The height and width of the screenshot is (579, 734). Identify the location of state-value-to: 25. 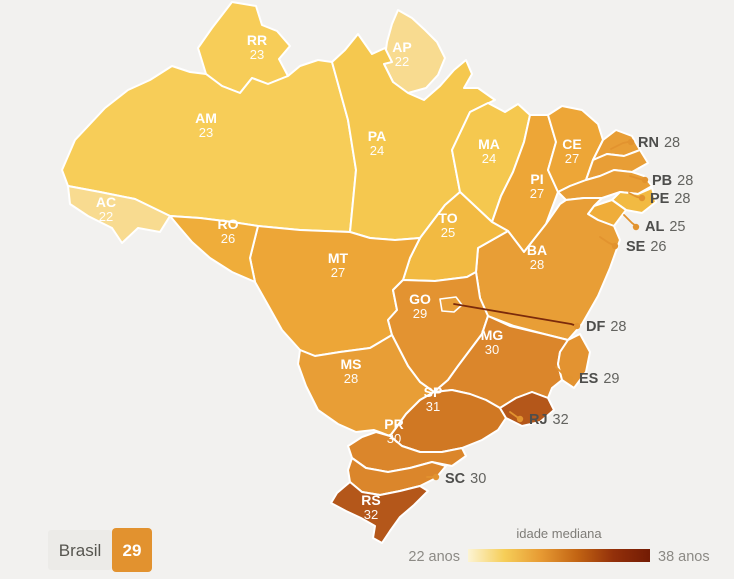
(448, 232).